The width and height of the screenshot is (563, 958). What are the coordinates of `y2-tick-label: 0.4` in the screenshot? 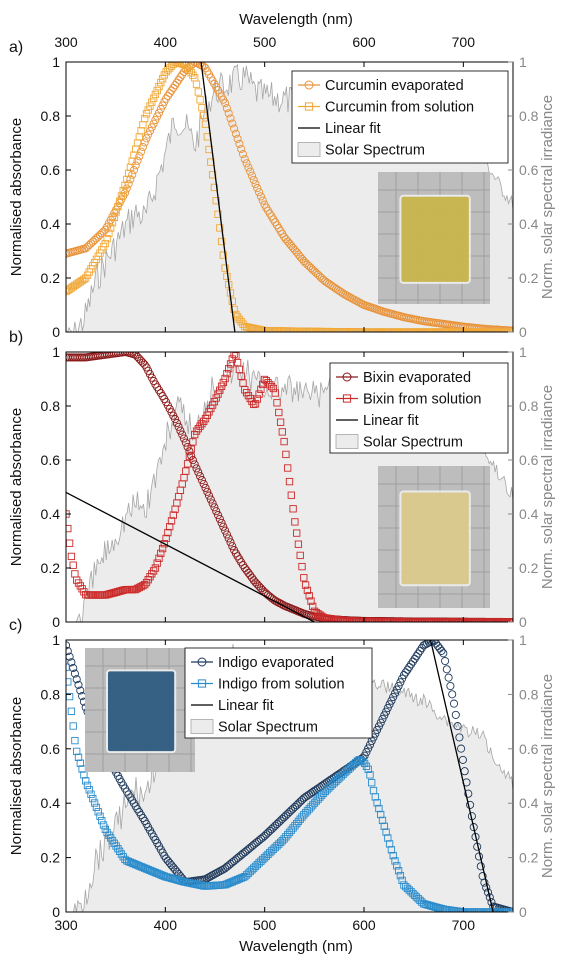 It's located at (529, 224).